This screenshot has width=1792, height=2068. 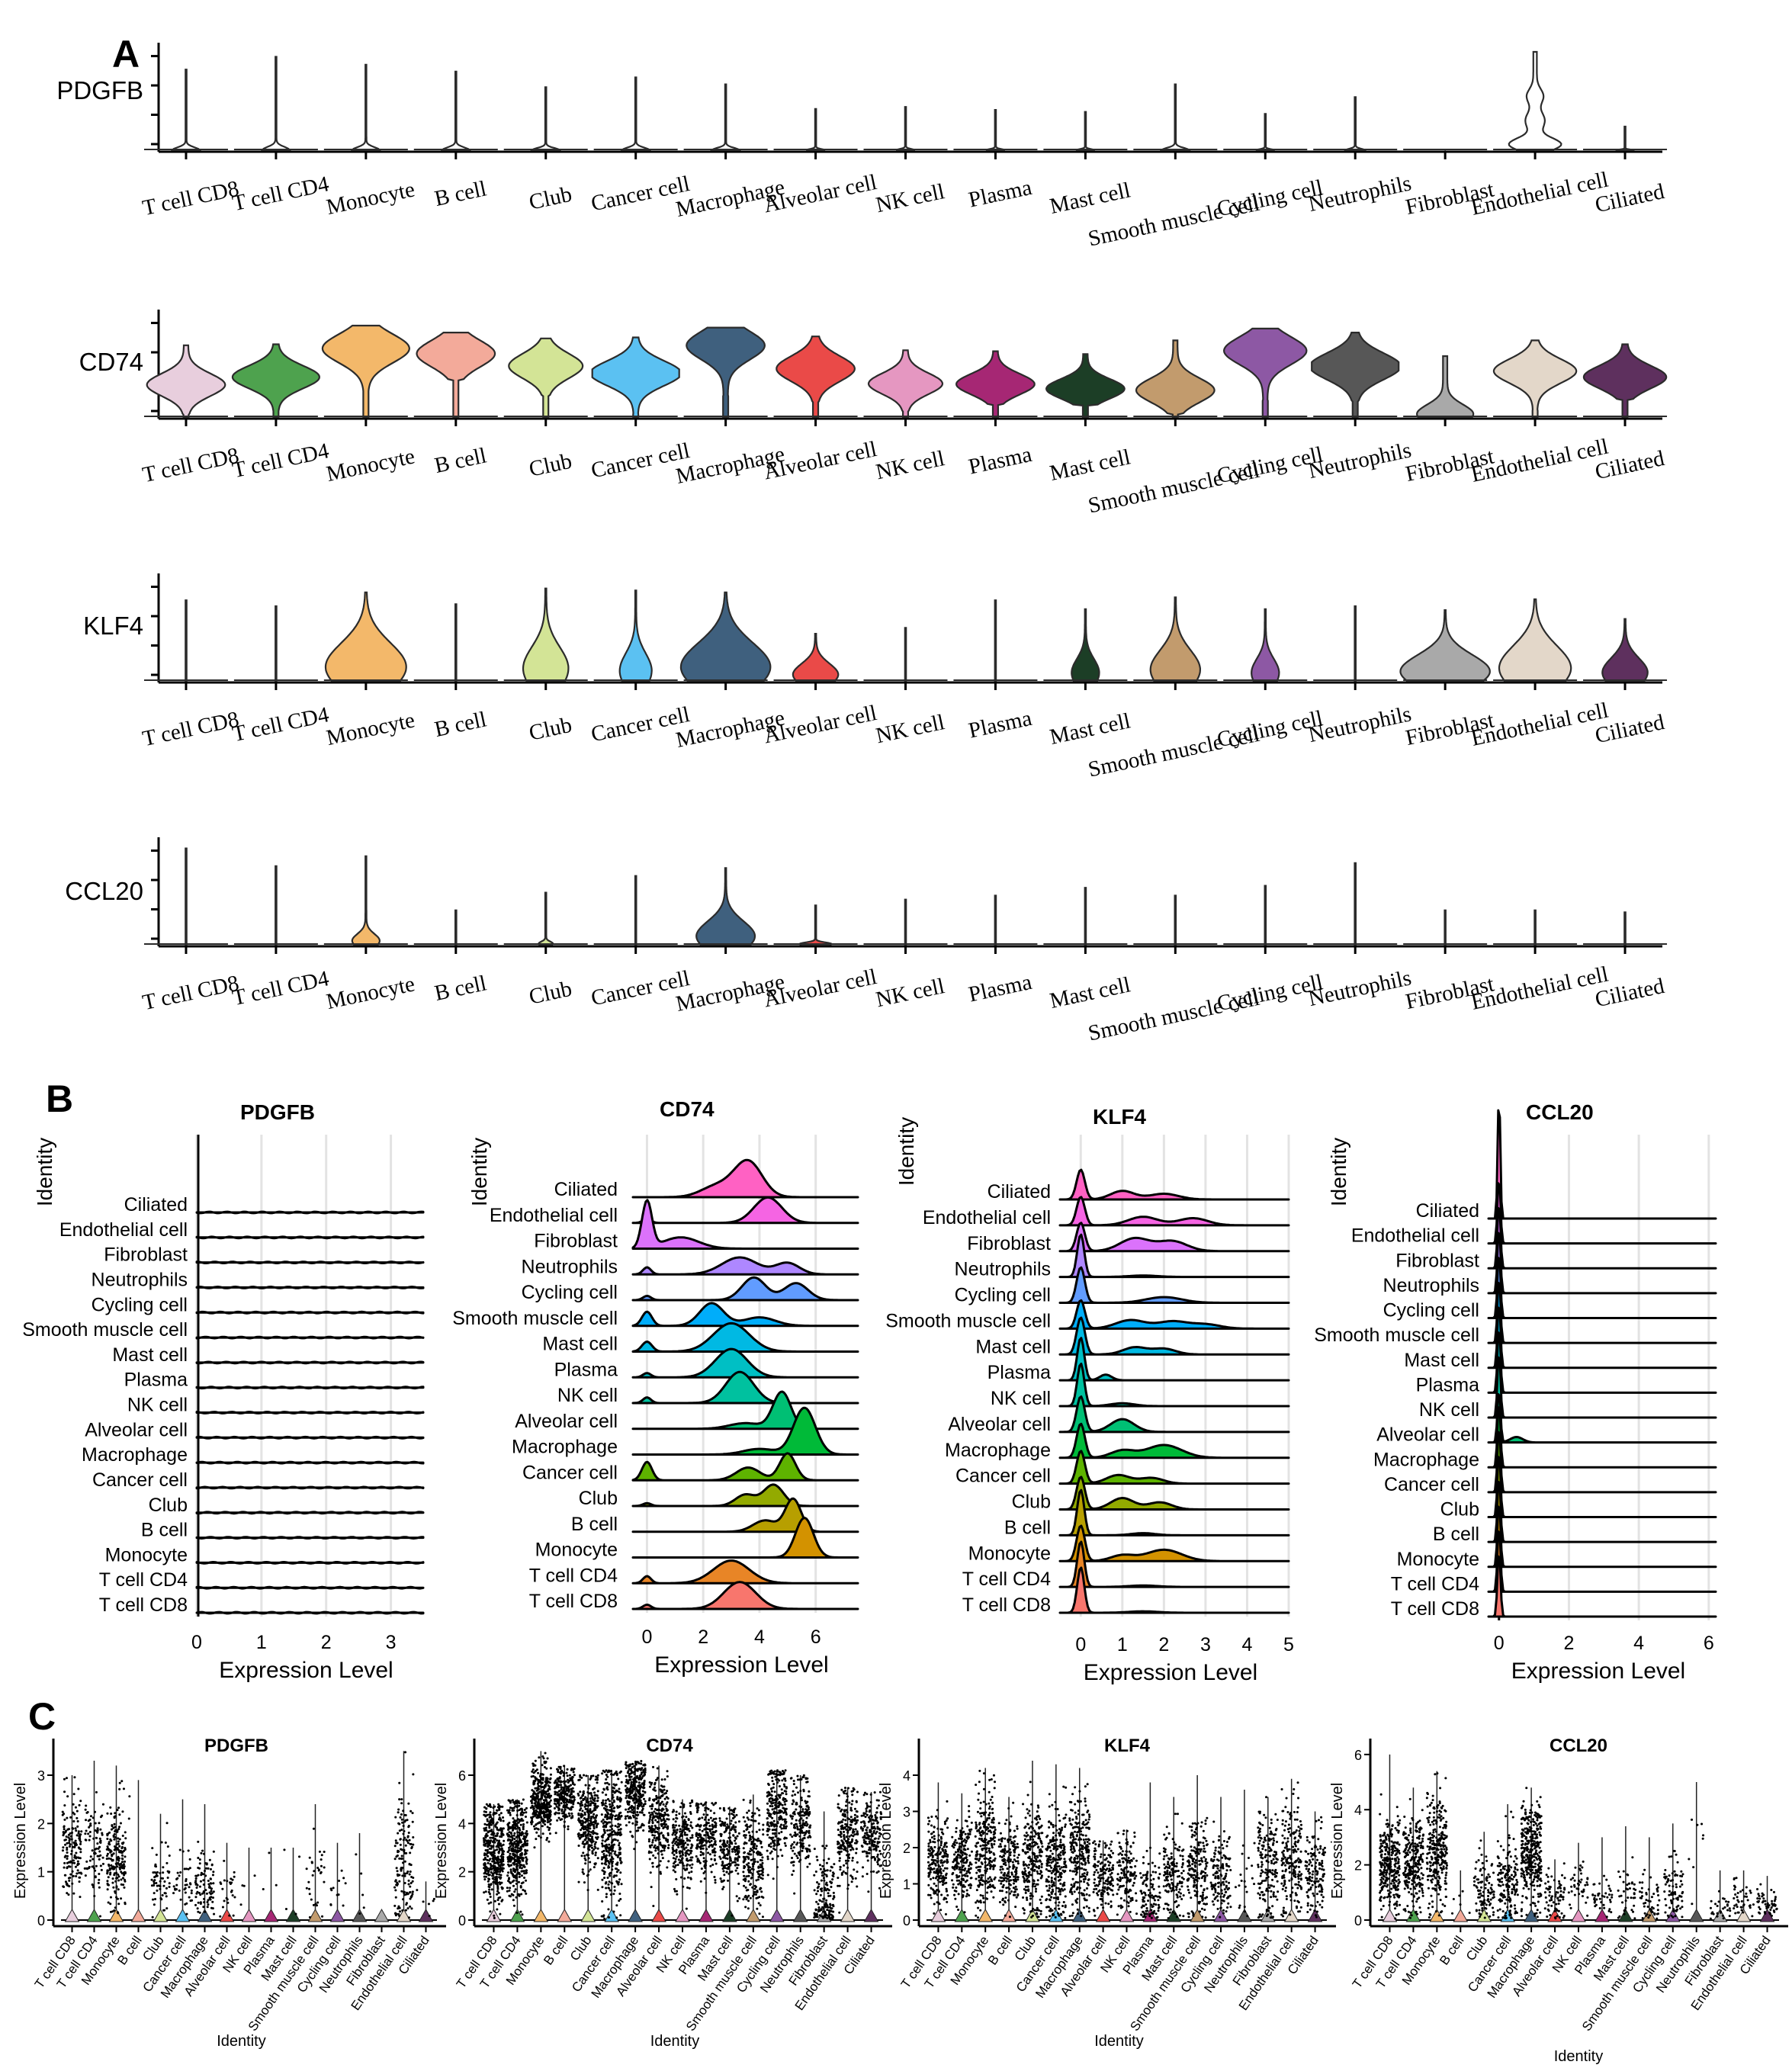 I want to click on violin-macrophage, so click(x=726, y=372).